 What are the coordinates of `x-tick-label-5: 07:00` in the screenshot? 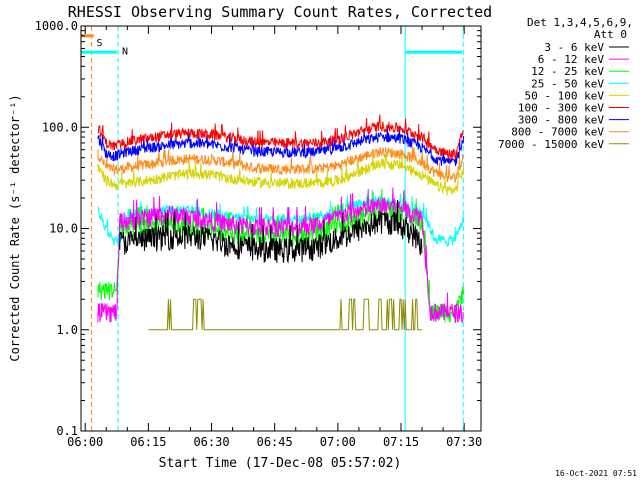 It's located at (338, 442).